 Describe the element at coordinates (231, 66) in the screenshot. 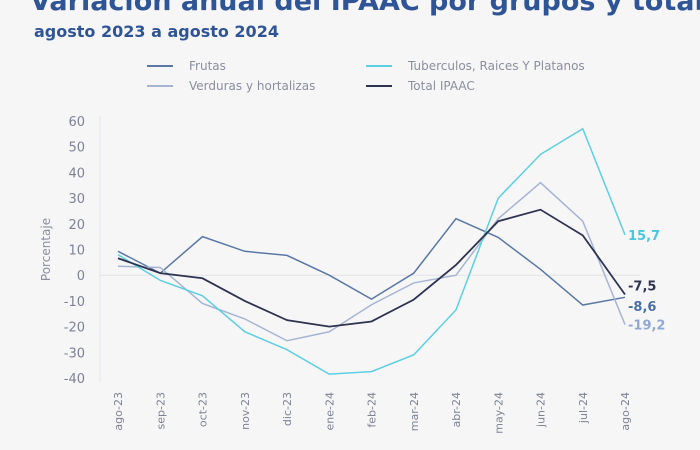

I see `legend-item-frutas: Frutas` at that location.